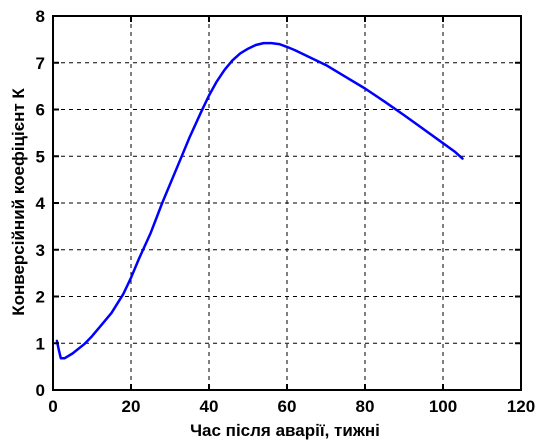 This screenshot has height=446, width=547. I want to click on y-tick-label: 8, so click(40, 16).